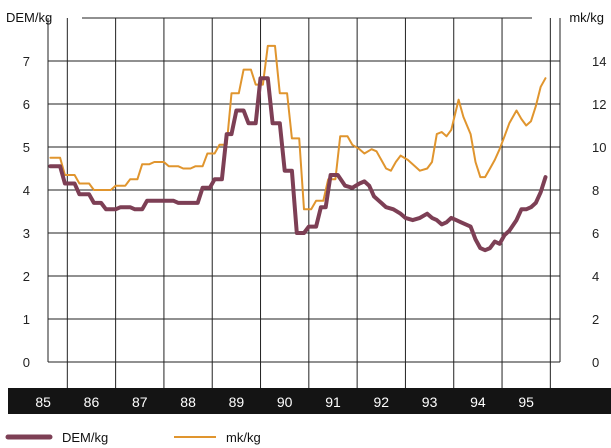 Image resolution: width=611 pixels, height=448 pixels. Describe the element at coordinates (85, 437) in the screenshot. I see `legend-label-dem-kg: DEM/kg` at that location.